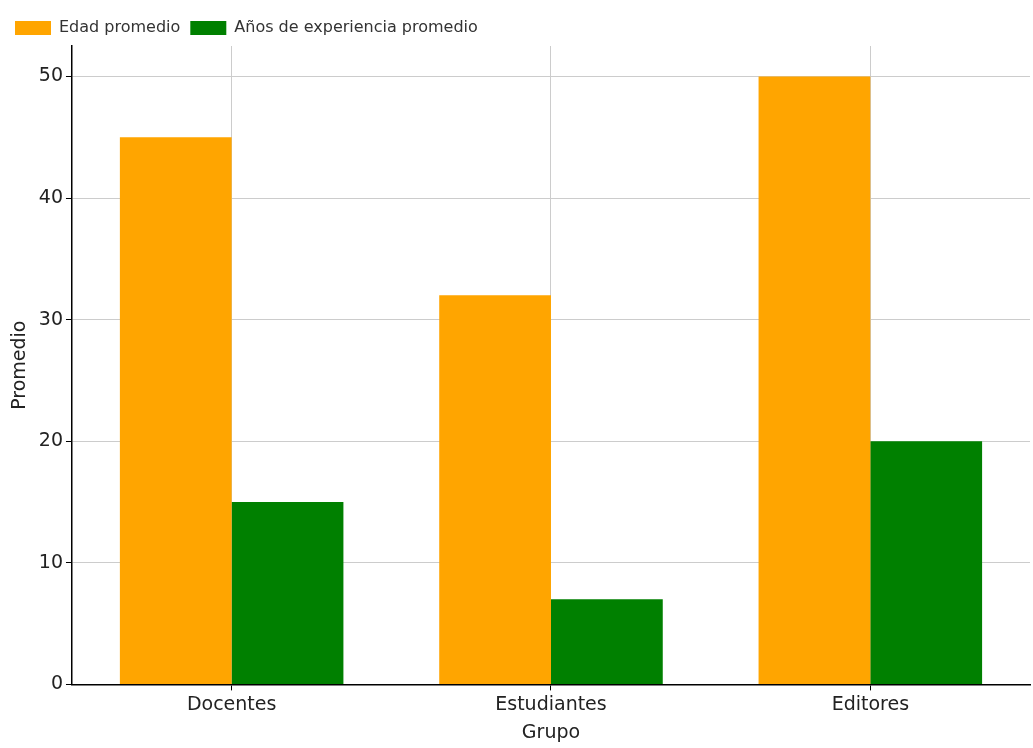  I want to click on legend-label: Años de experiencia promedio, so click(356, 27).